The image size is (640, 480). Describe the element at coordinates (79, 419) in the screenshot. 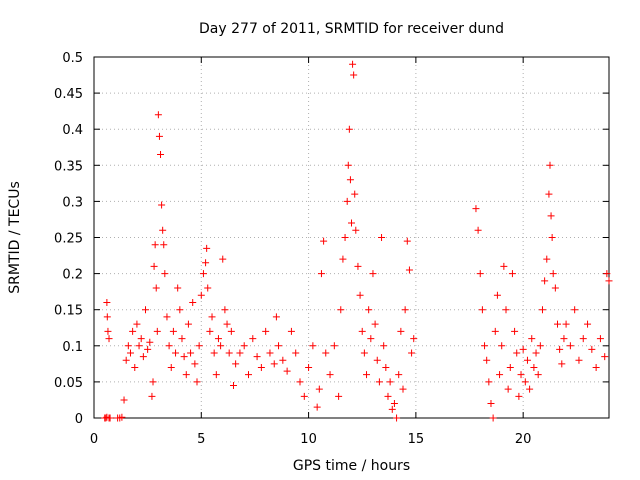

I see `y-tick-label: 0` at that location.